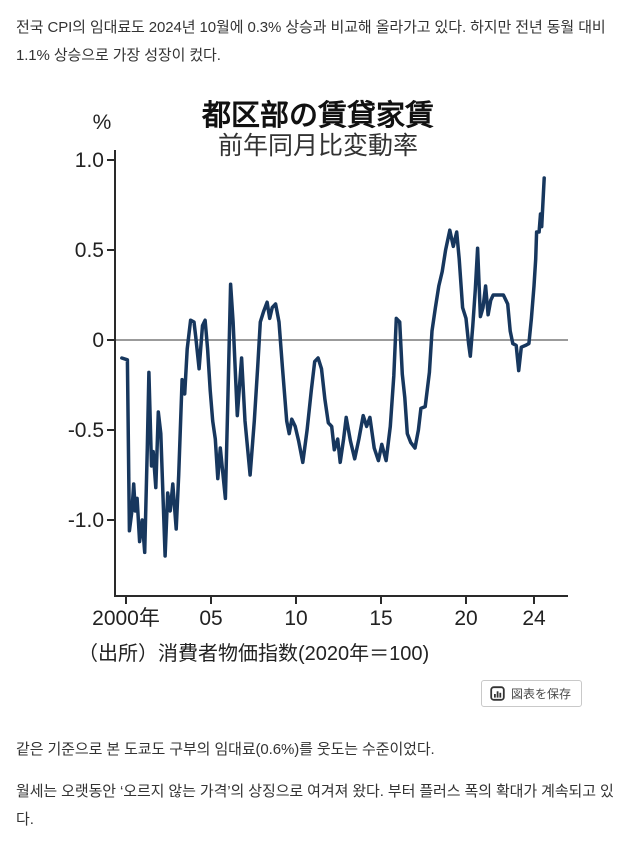  I want to click on y-tick-label: -1.0, so click(86, 520).